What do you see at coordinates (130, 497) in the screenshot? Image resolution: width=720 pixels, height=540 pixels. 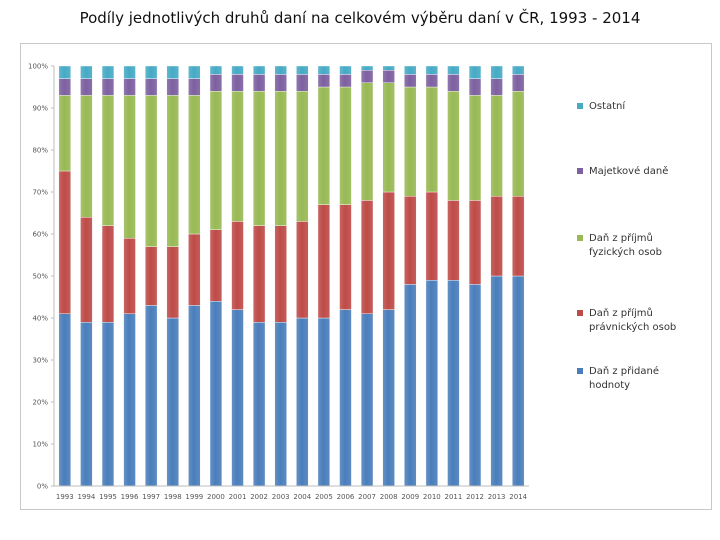 I see `x-tick-label: 1996` at bounding box center [130, 497].